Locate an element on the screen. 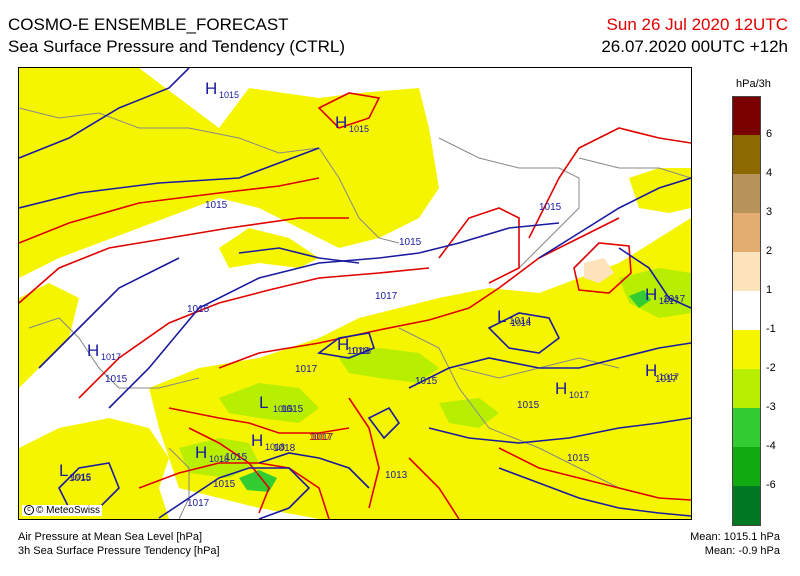  center-h-2-value: 1015 is located at coordinates (359, 129).